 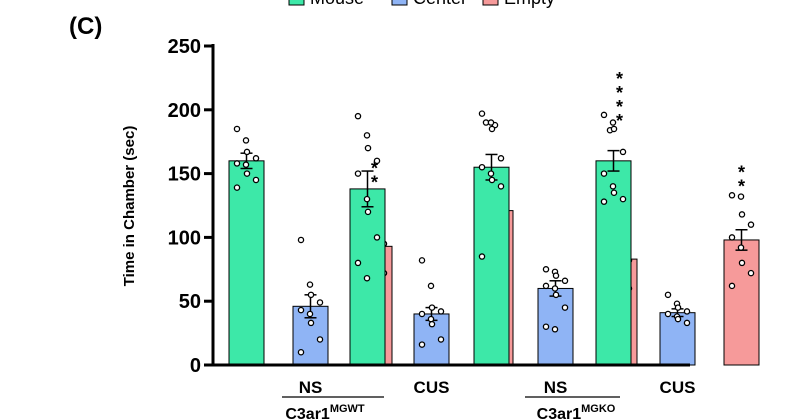 I want to click on y-tick-label-100: 100, so click(x=184, y=238).